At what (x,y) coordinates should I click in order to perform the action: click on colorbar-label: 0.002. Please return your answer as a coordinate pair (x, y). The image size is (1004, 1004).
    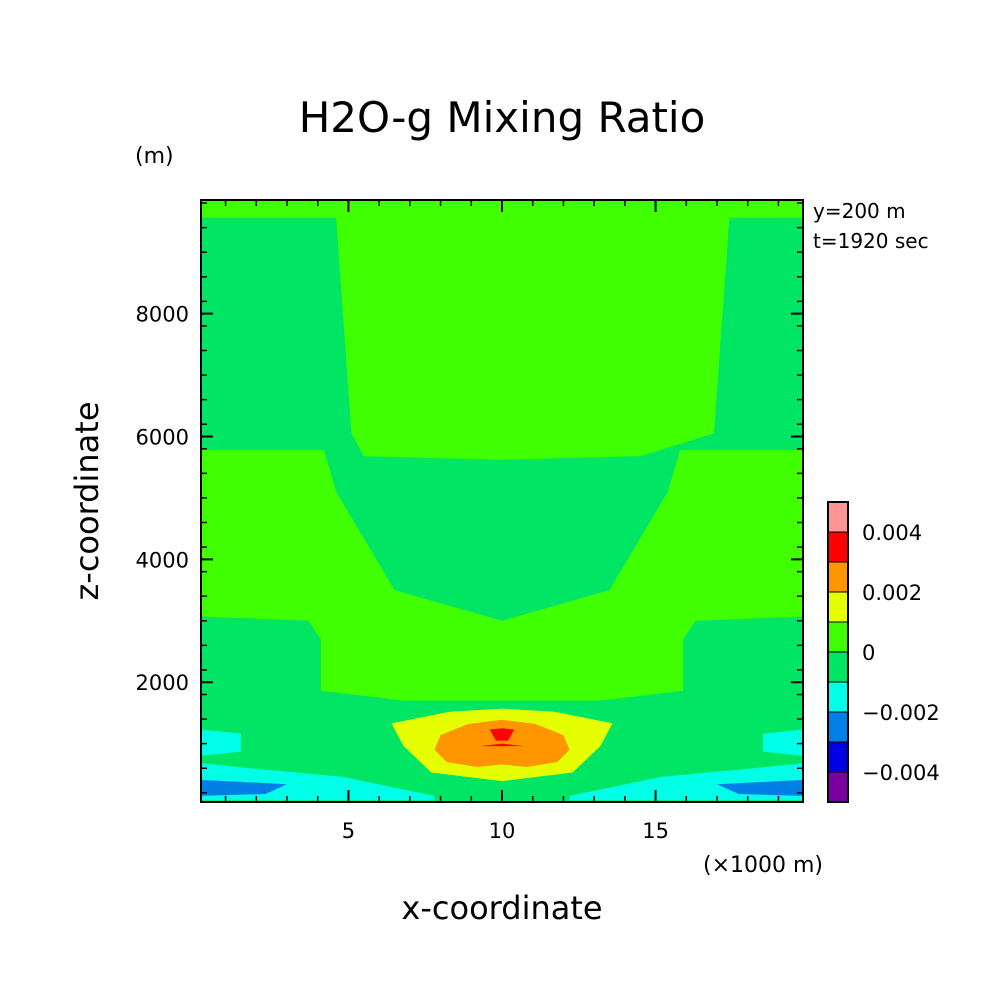
    Looking at the image, I should click on (892, 593).